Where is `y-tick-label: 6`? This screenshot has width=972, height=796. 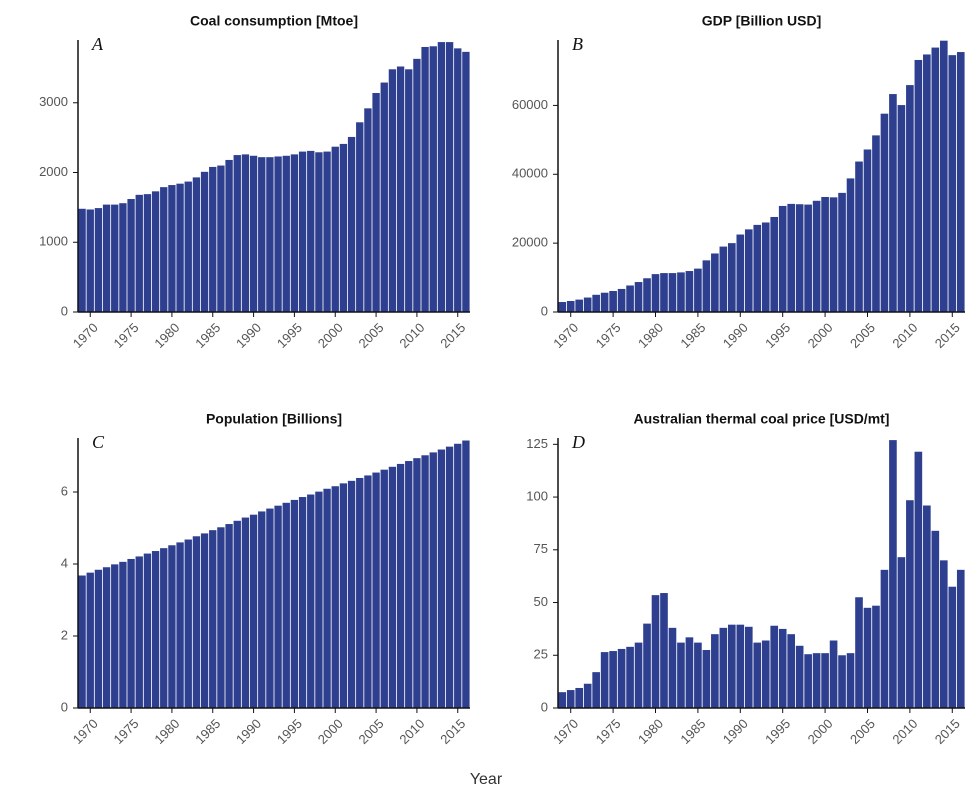
y-tick-label: 6 is located at coordinates (64, 490).